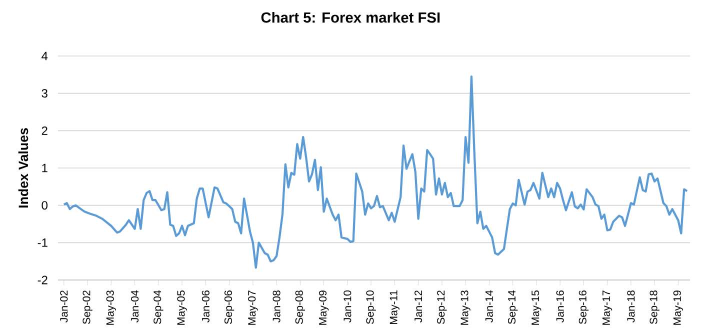 This screenshot has width=702, height=336. I want to click on x-tick-label: Jan-04, so click(135, 306).